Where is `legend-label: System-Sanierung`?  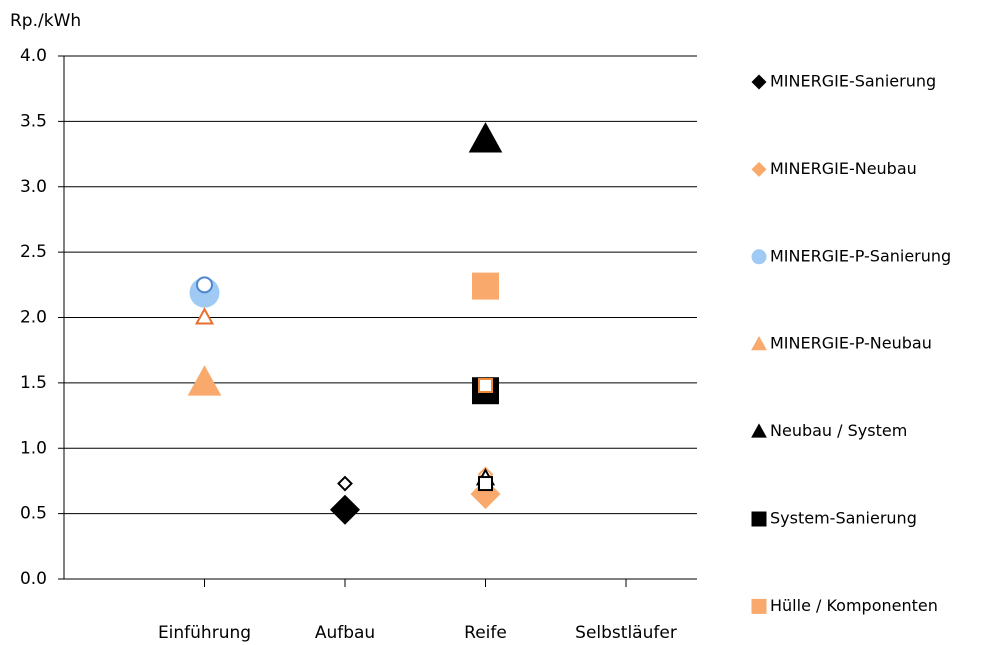
legend-label: System-Sanierung is located at coordinates (843, 518).